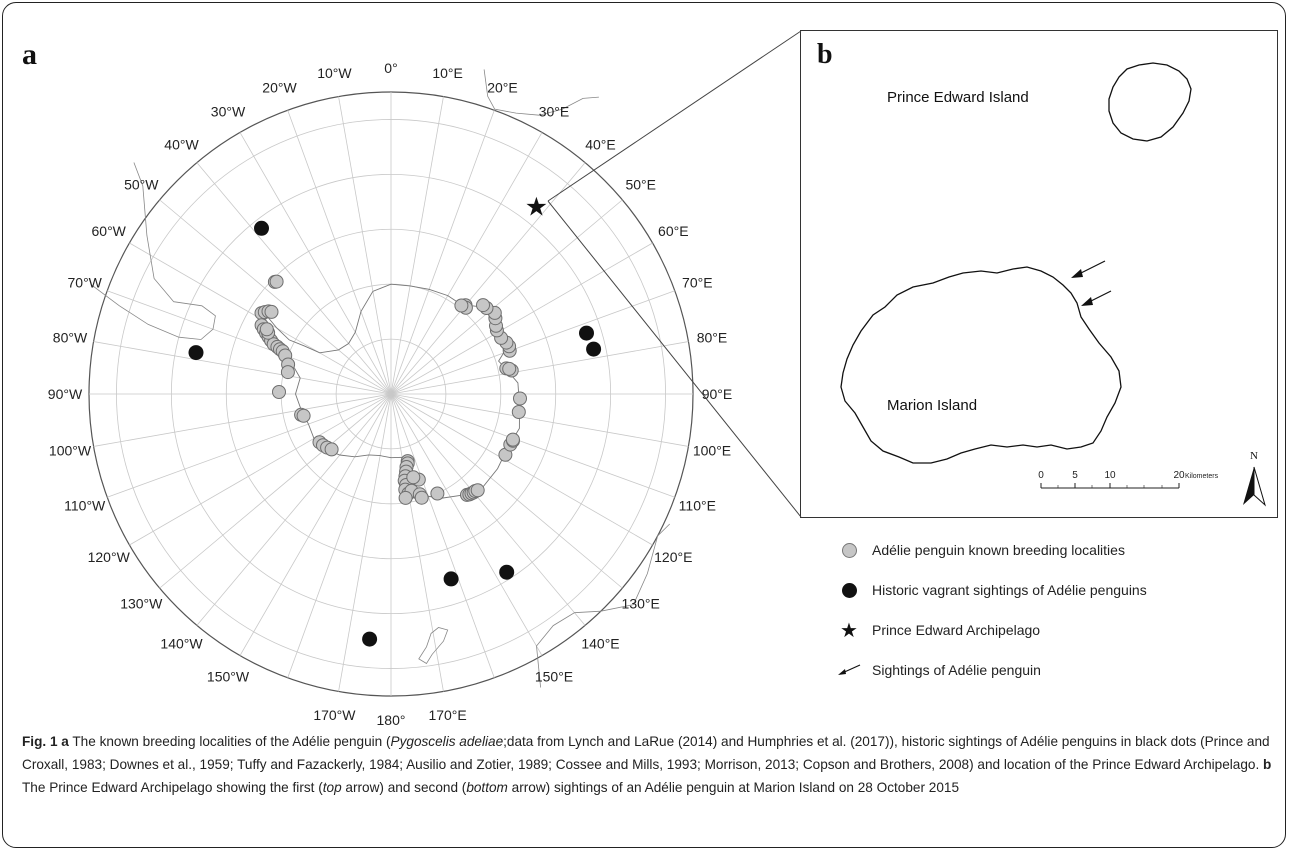 This screenshot has height=854, width=1290. I want to click on longitude-label: 150°W, so click(228, 676).